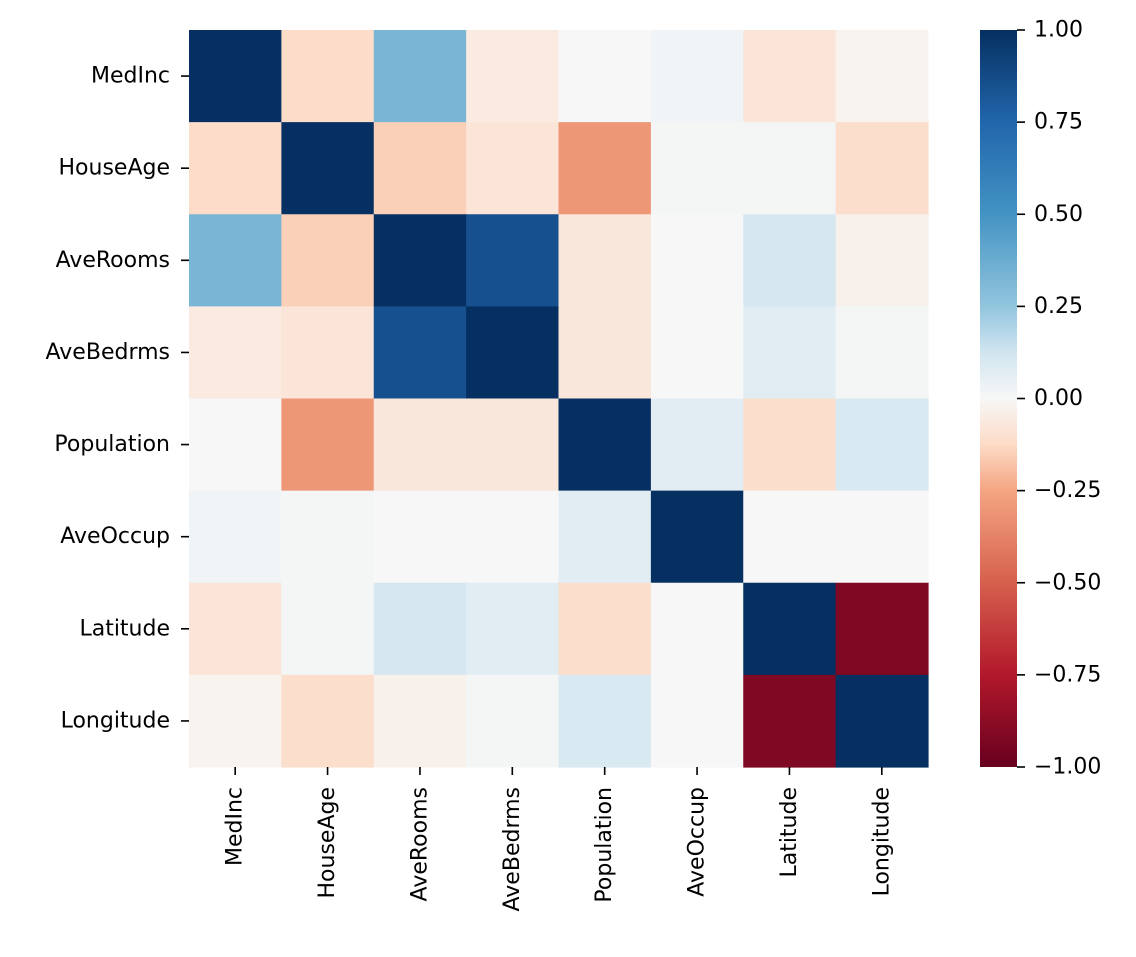 This screenshot has height=957, width=1136. Describe the element at coordinates (605, 353) in the screenshot. I see `heatmap-cell-AveBedrms-Population` at that location.